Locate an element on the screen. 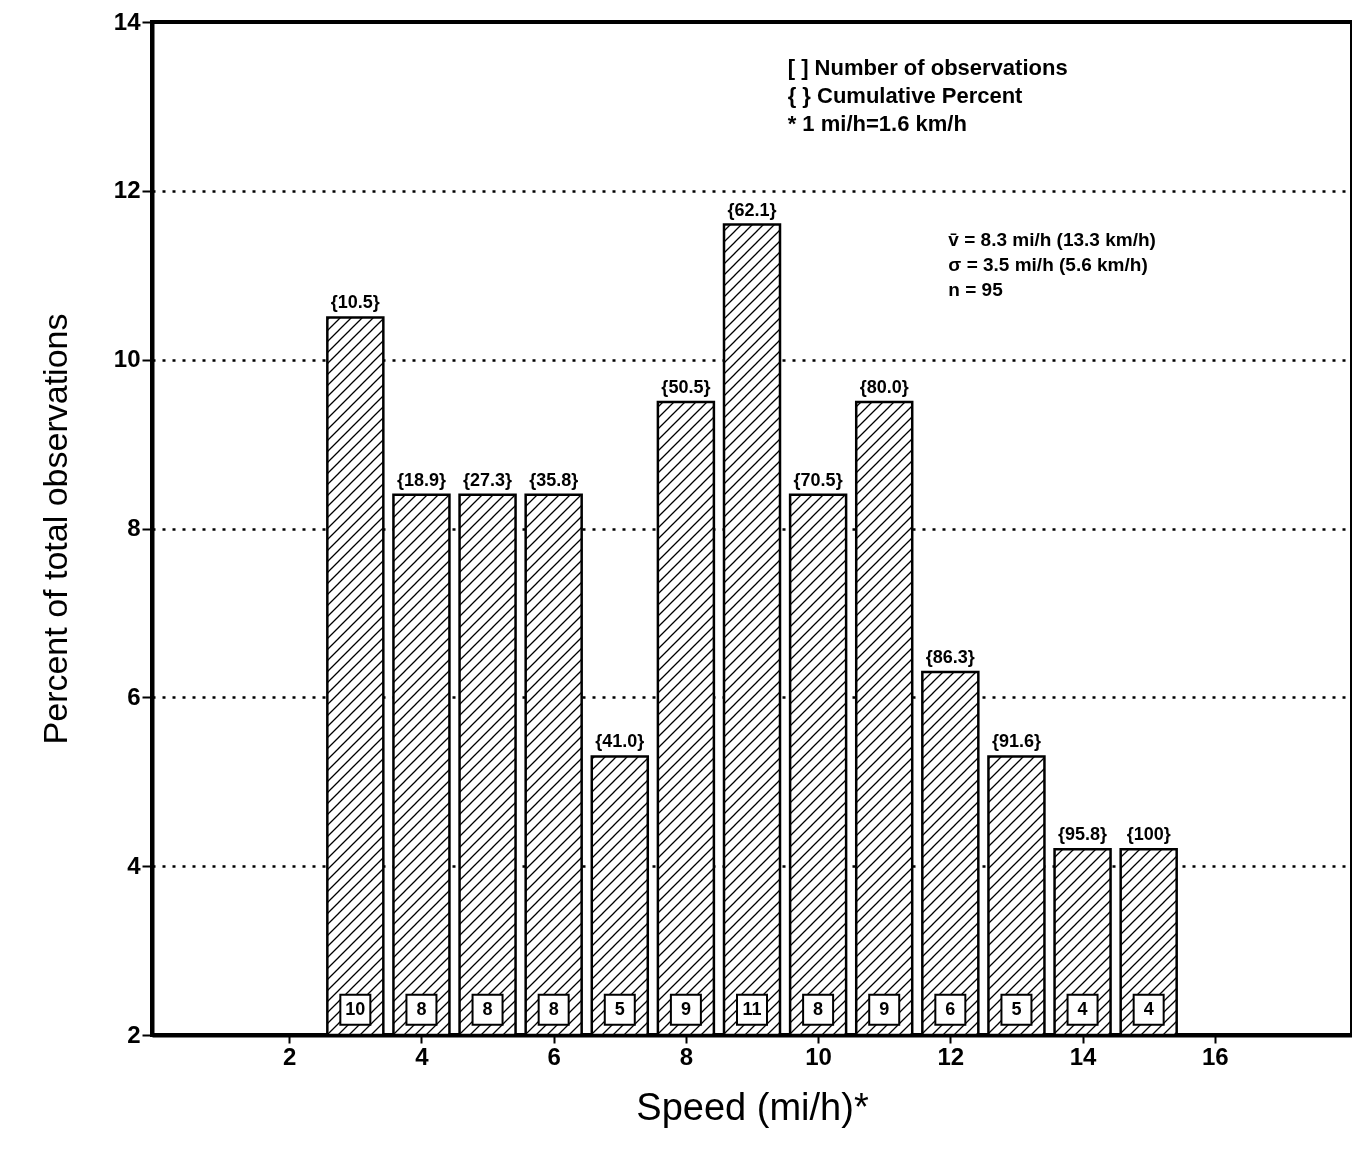 The width and height of the screenshot is (1364, 1159). x-tick-label: 4 is located at coordinates (422, 1056).